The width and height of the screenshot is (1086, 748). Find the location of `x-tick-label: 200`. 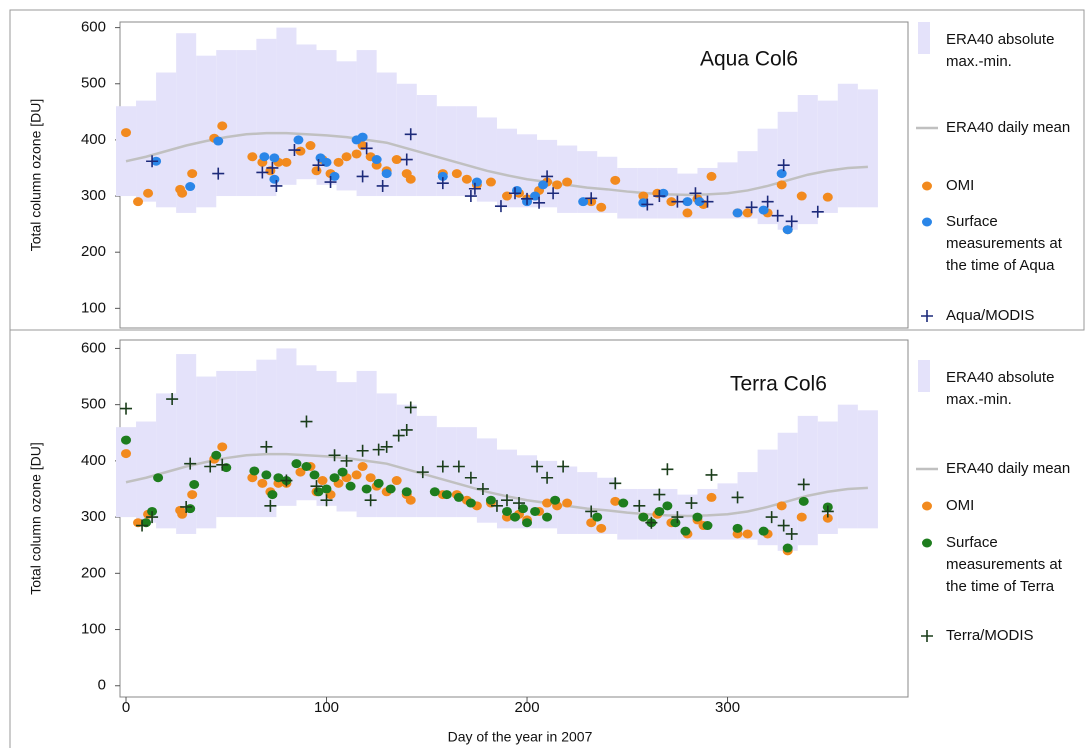

x-tick-label: 200 is located at coordinates (527, 707).